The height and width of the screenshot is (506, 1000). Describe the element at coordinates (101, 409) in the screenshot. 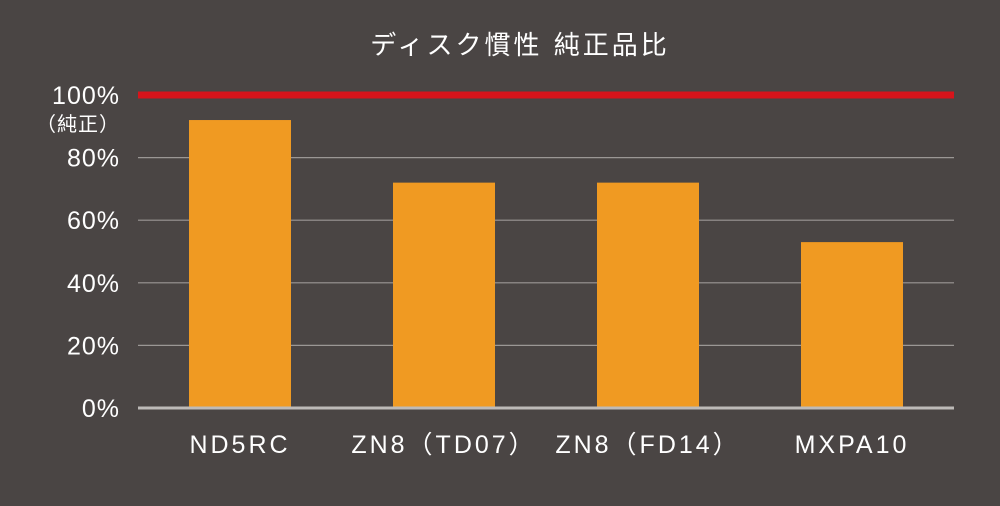

I see `y-tick-label-0: 0%` at that location.